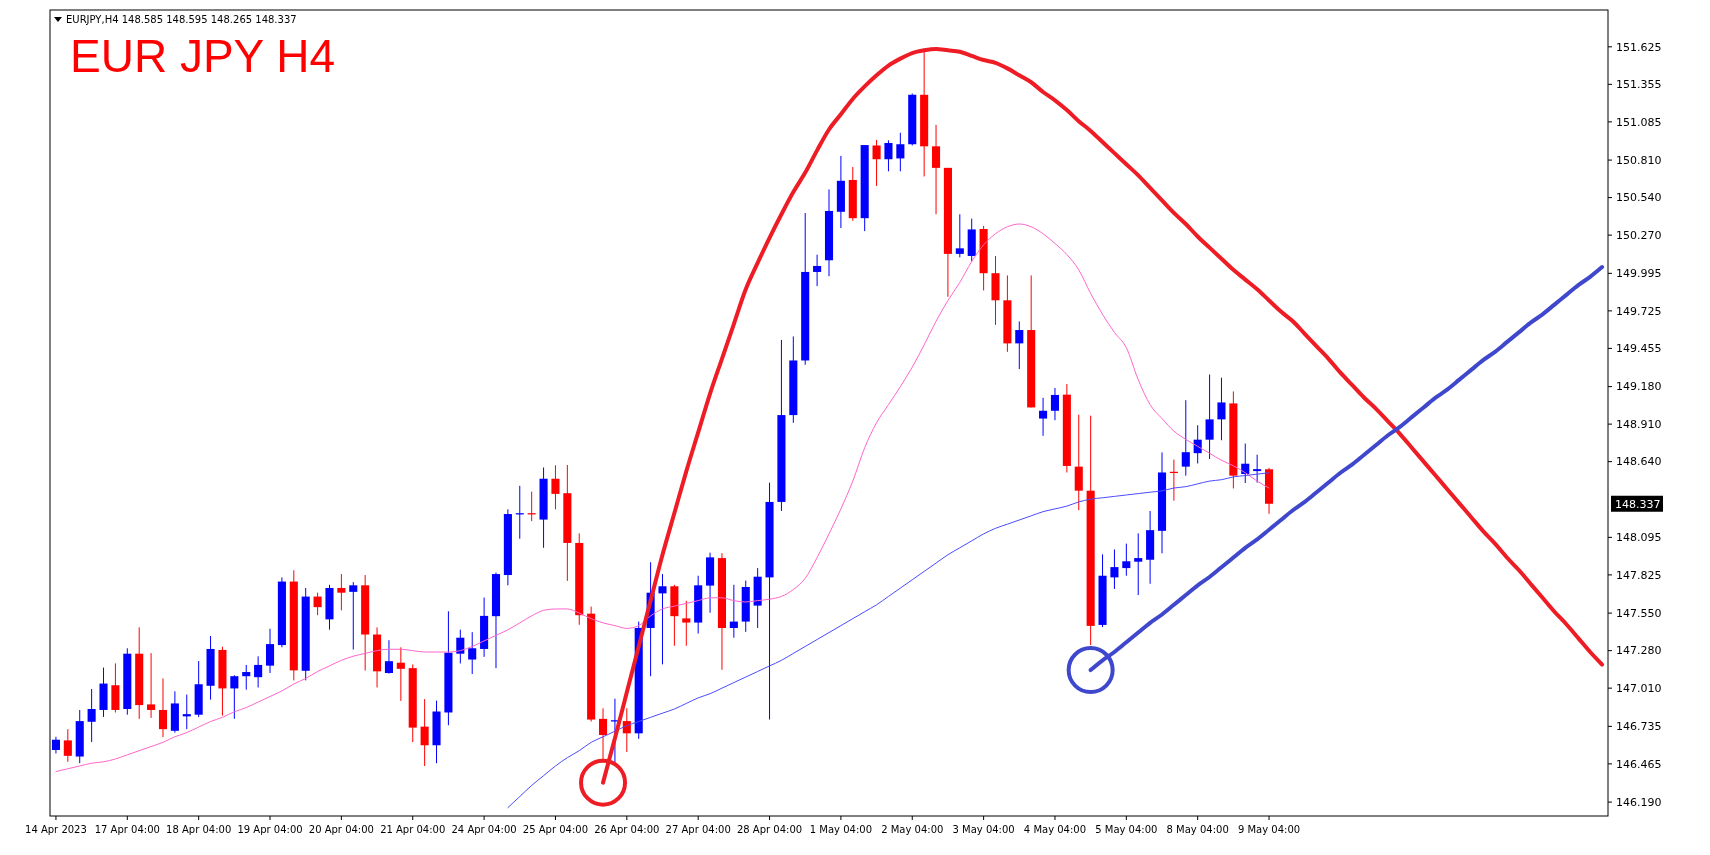 The image size is (1710, 855). Describe the element at coordinates (1126, 829) in the screenshot. I see `x-tick-label: 5 May 04:00` at that location.